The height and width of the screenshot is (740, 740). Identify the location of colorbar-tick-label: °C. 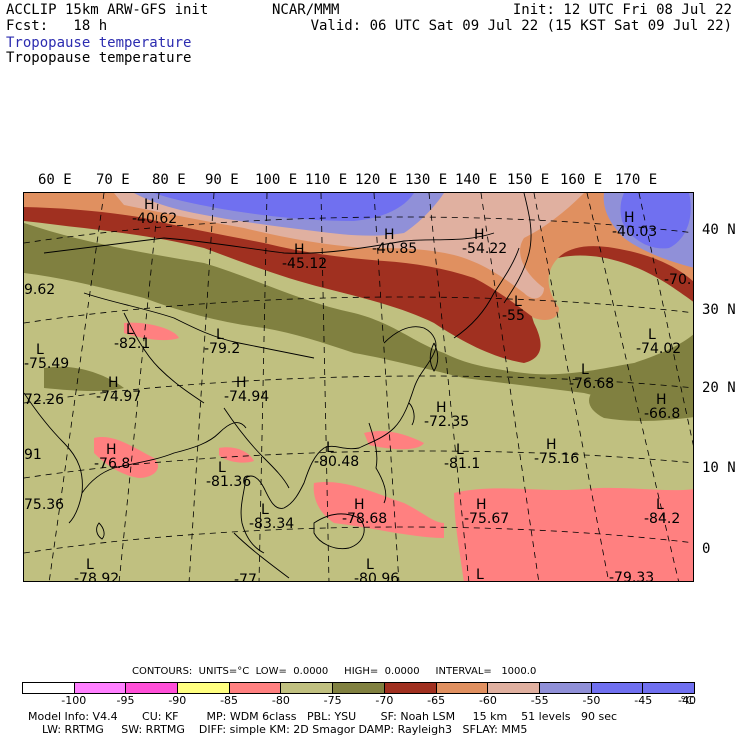
(687, 700).